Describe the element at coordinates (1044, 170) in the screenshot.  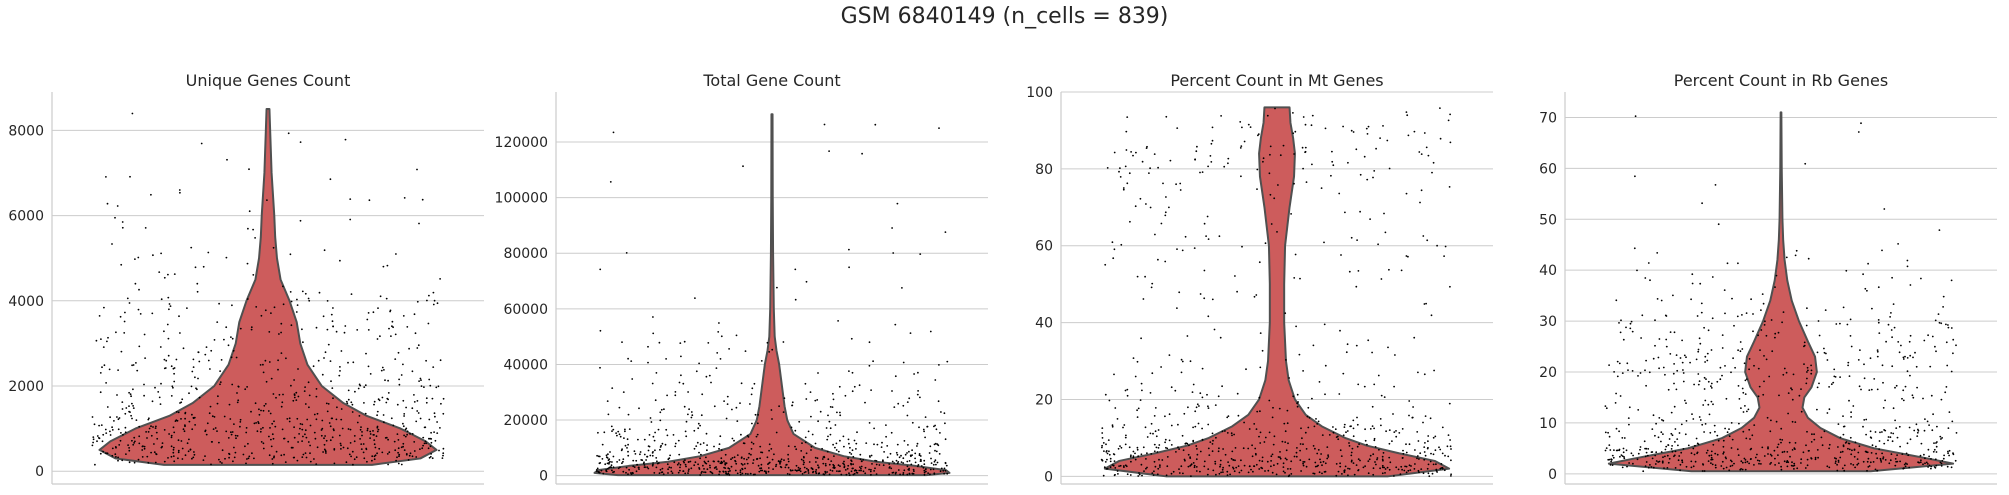
I see `y-tick-label: 80` at that location.